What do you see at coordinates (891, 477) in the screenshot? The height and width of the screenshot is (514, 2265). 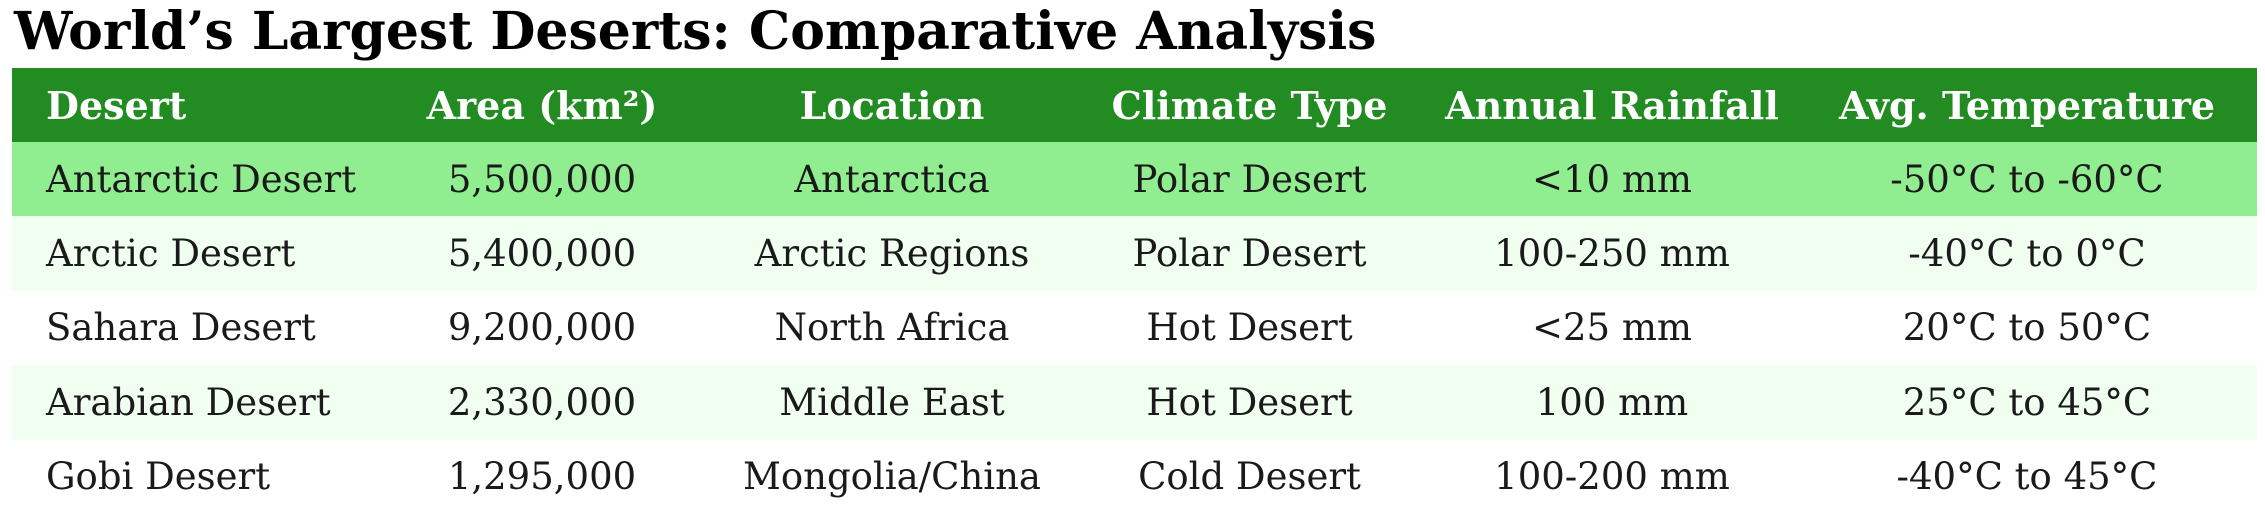 I see `cell-location: Mongolia/China` at bounding box center [891, 477].